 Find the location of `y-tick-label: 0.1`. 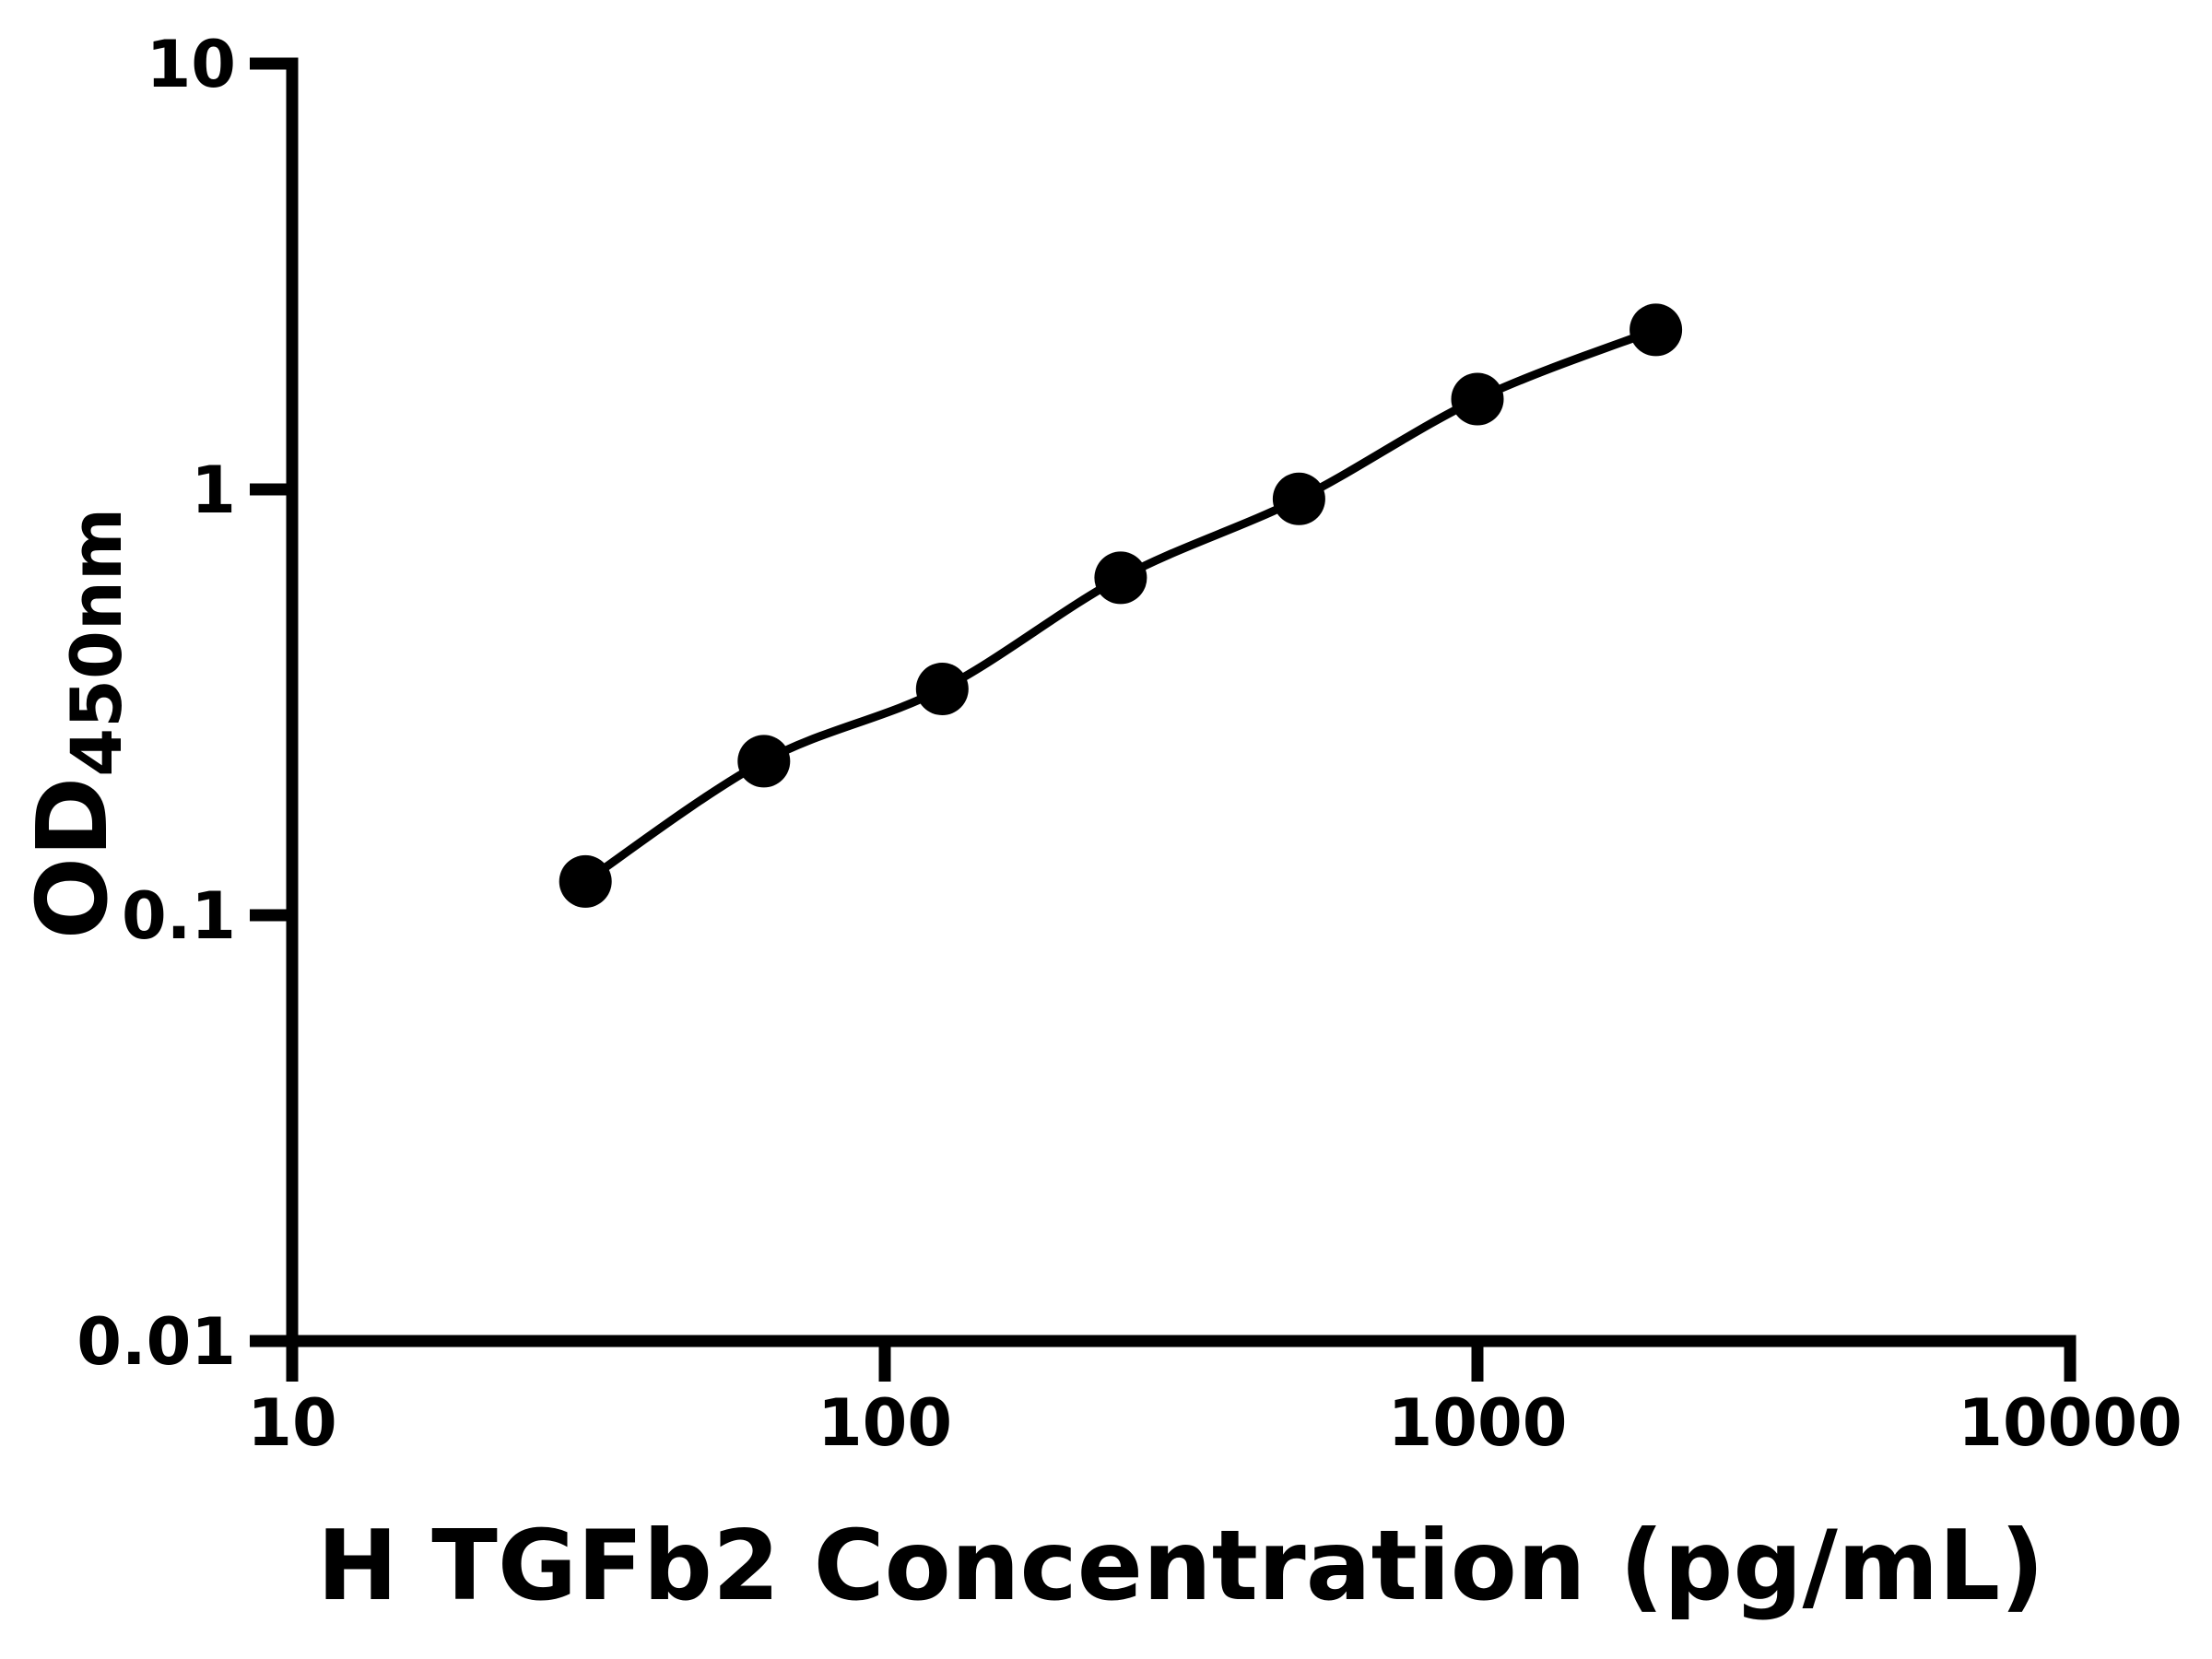

y-tick-label: 0.1 is located at coordinates (179, 916).